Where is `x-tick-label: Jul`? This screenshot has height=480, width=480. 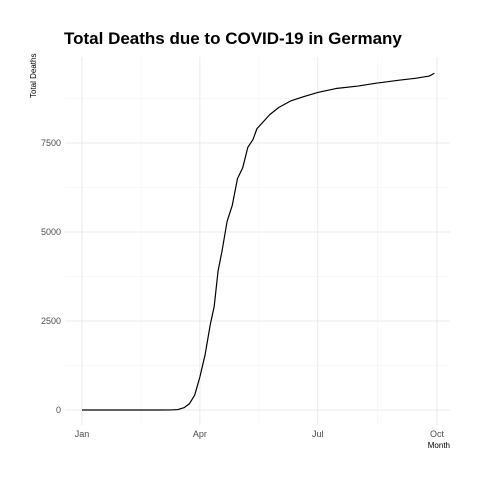
x-tick-label: Jul is located at coordinates (318, 434).